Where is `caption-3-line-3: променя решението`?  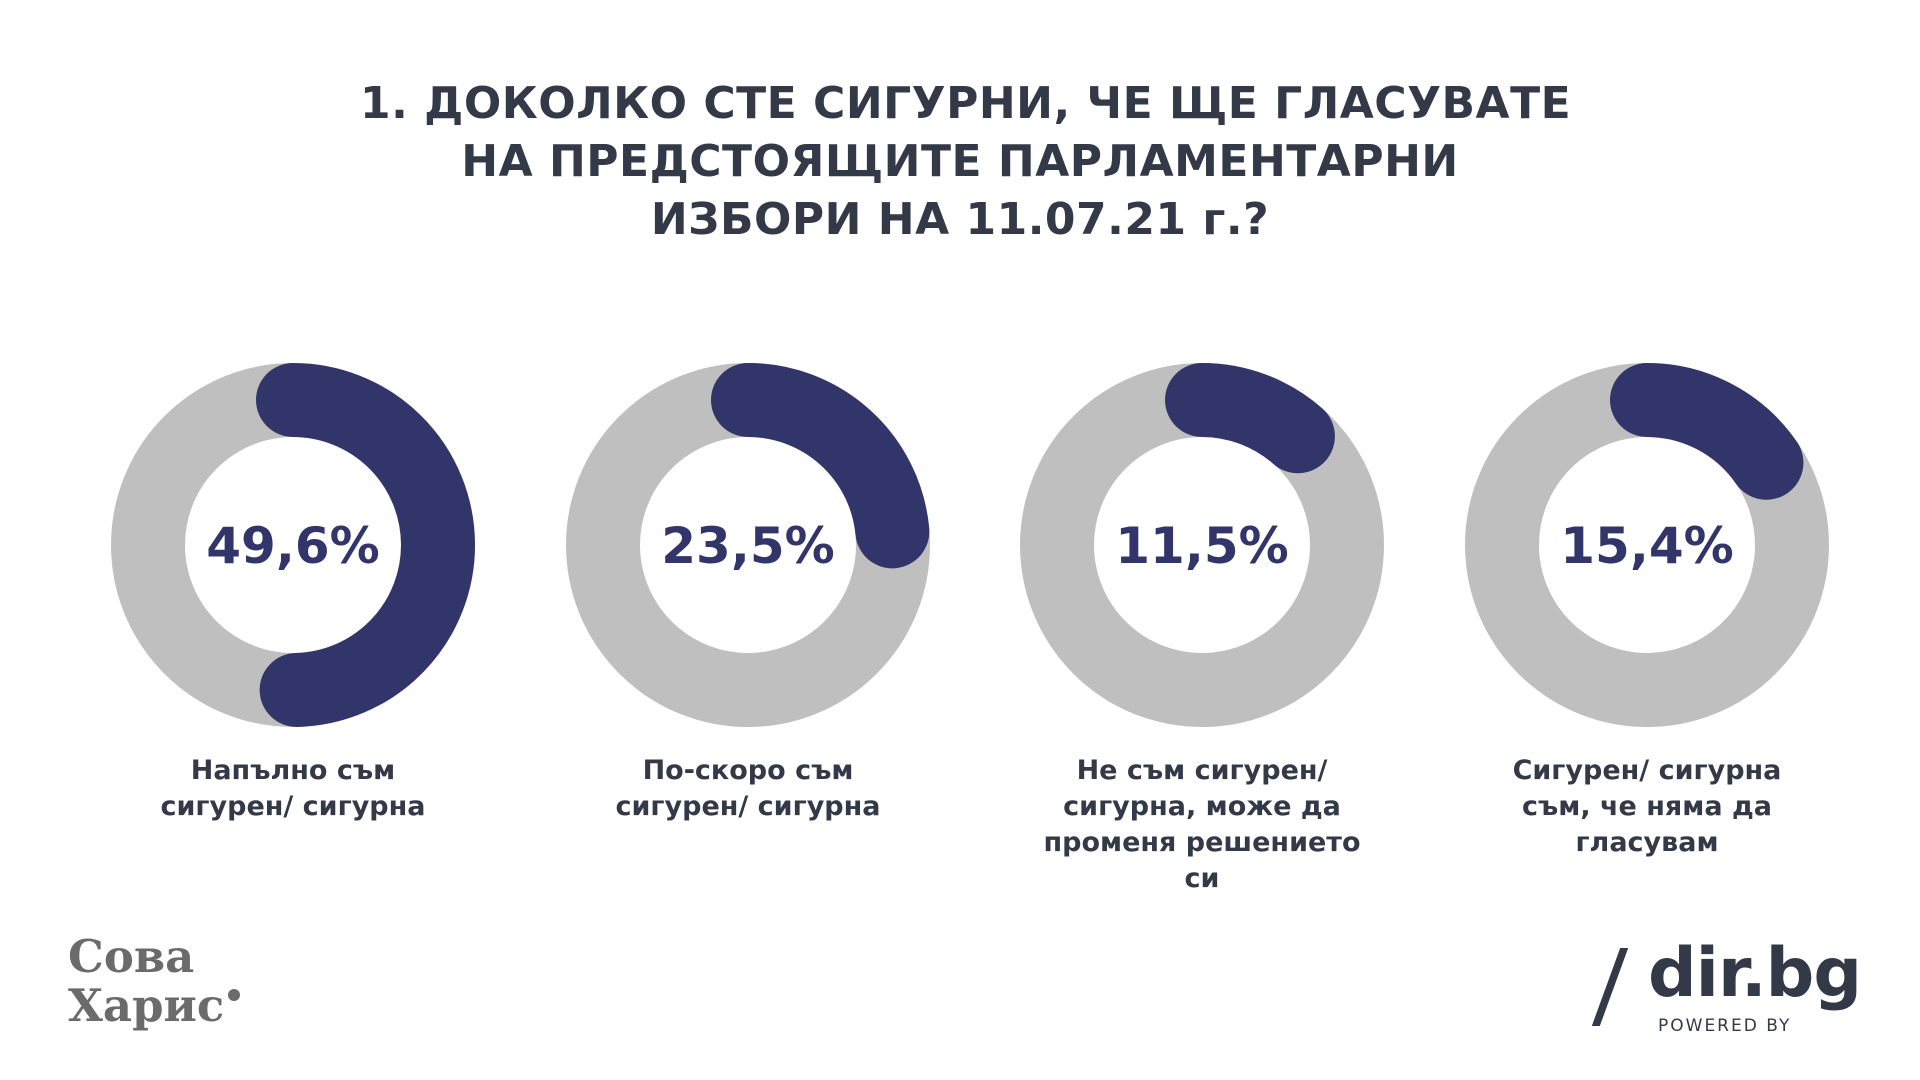
caption-3-line-3: променя решението is located at coordinates (1202, 842).